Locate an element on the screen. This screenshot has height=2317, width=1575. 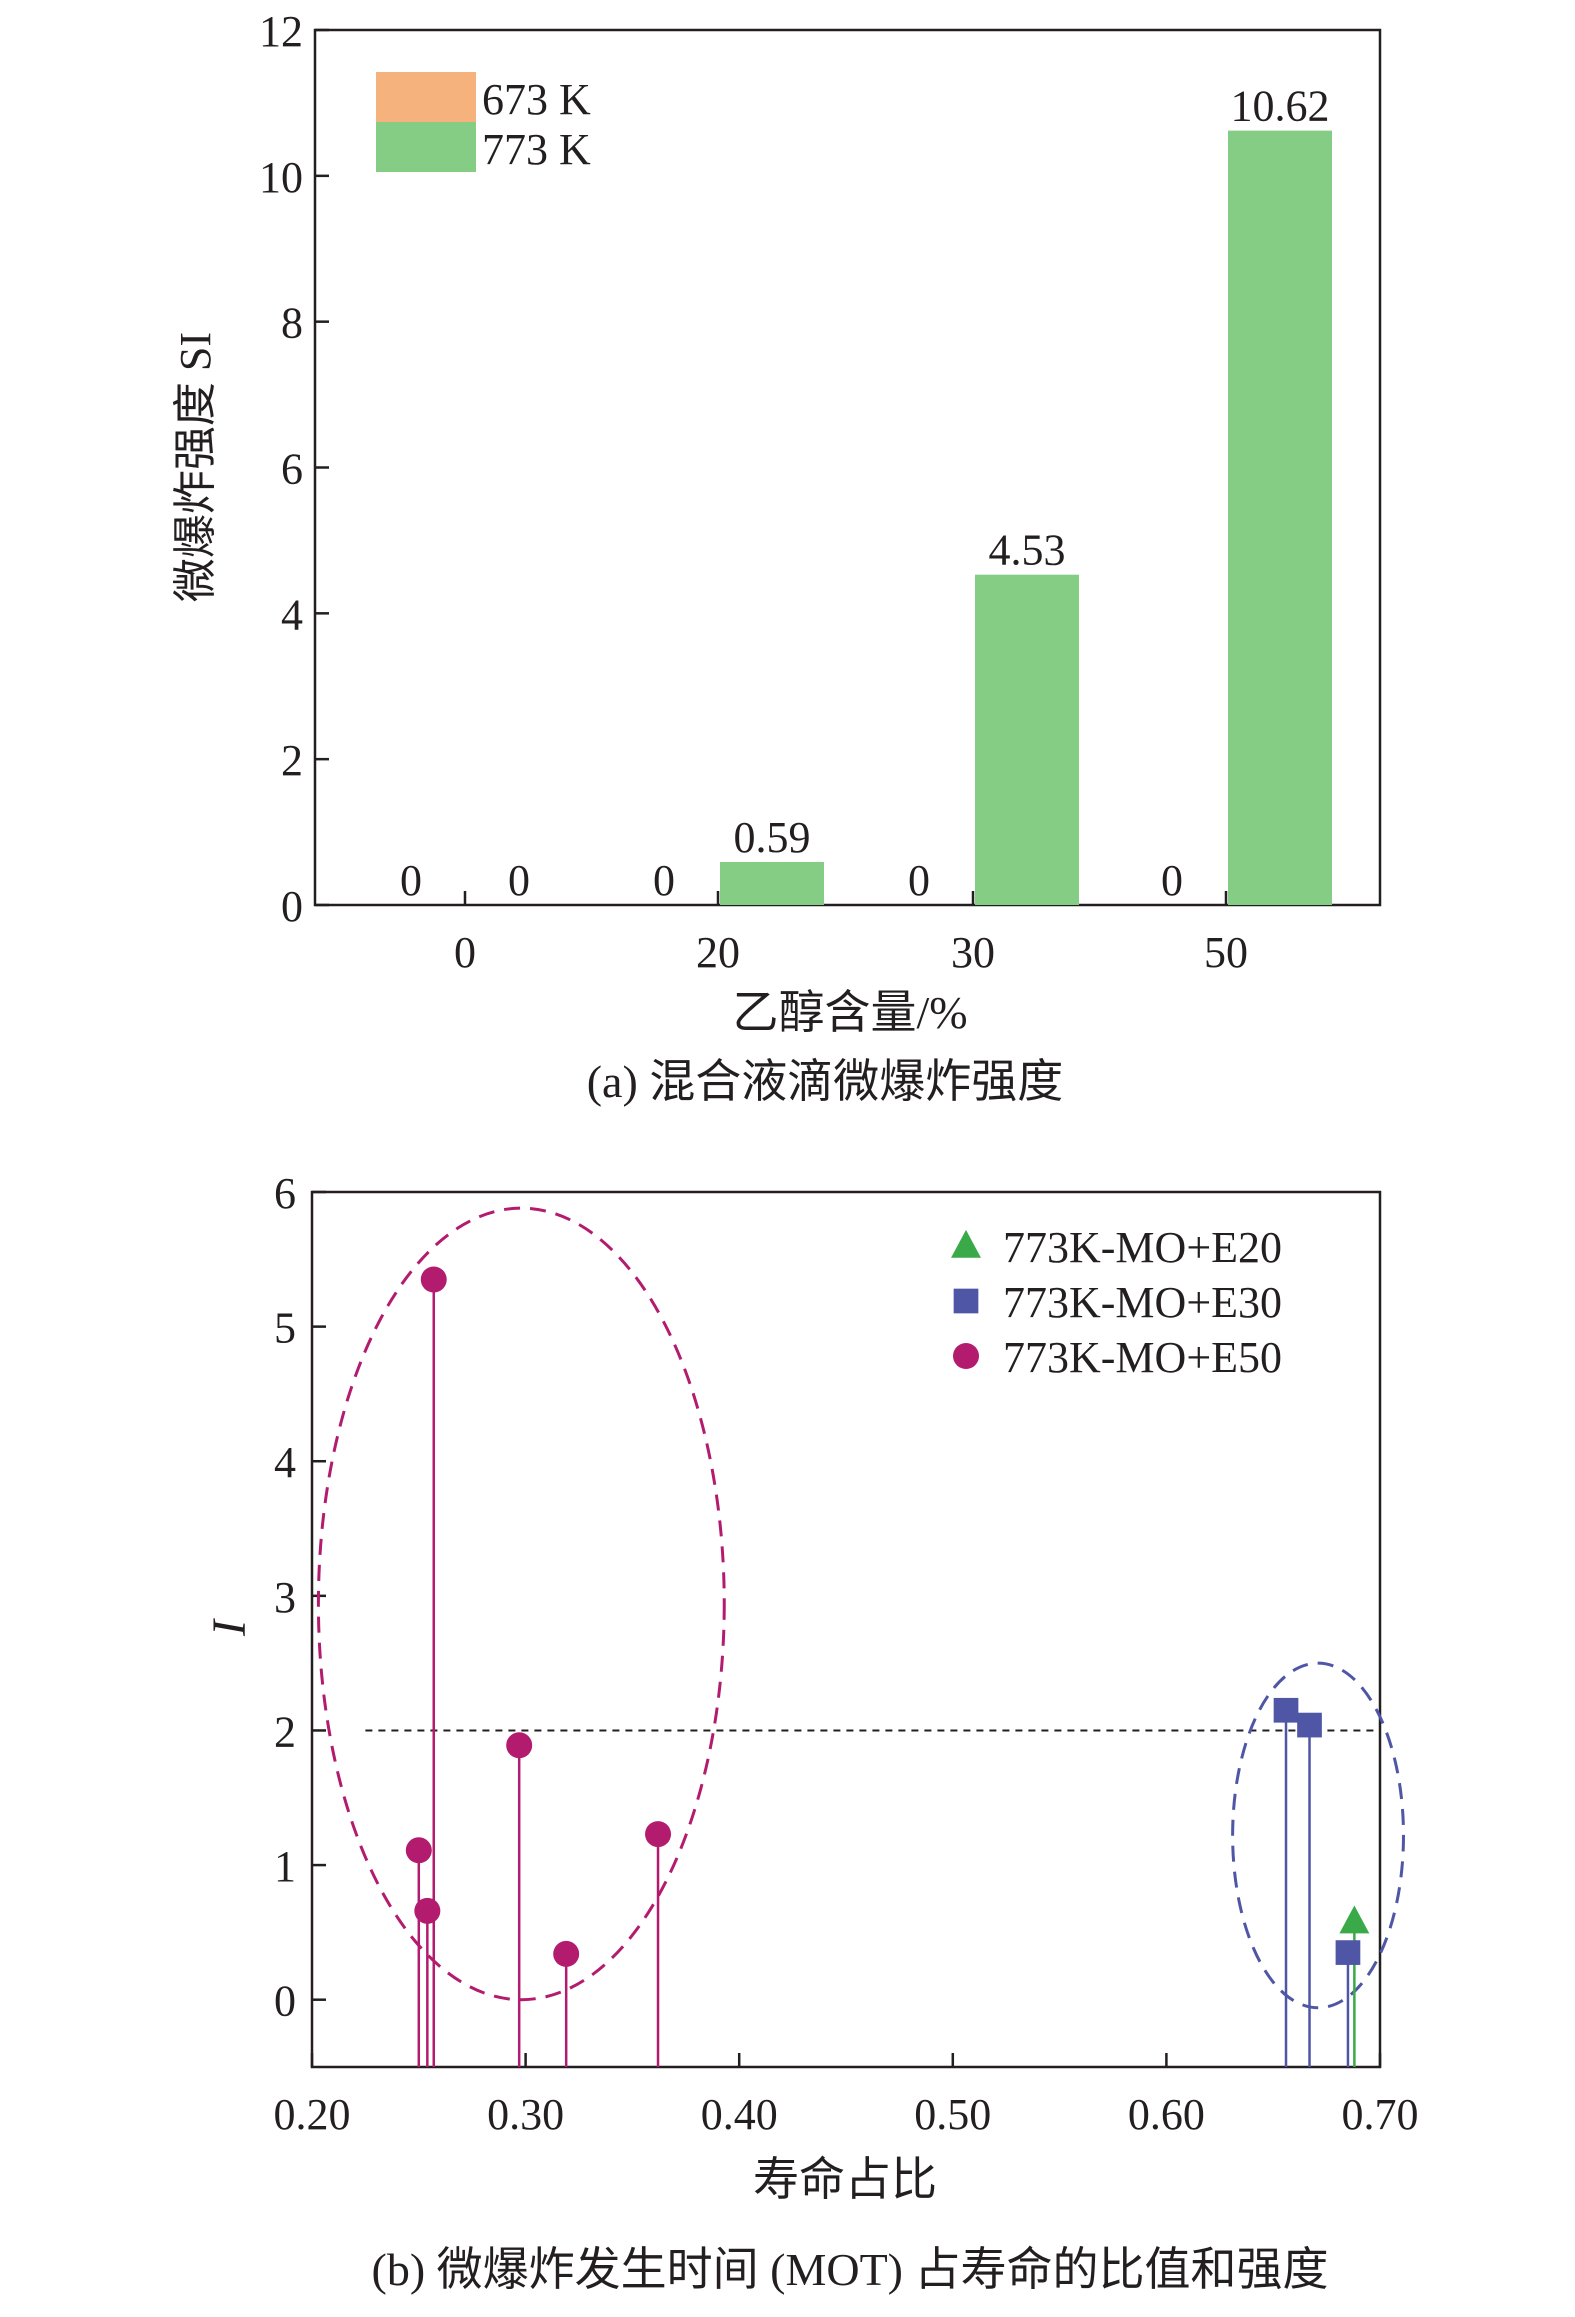
a-y-tick-label: 10 is located at coordinates (281, 177).